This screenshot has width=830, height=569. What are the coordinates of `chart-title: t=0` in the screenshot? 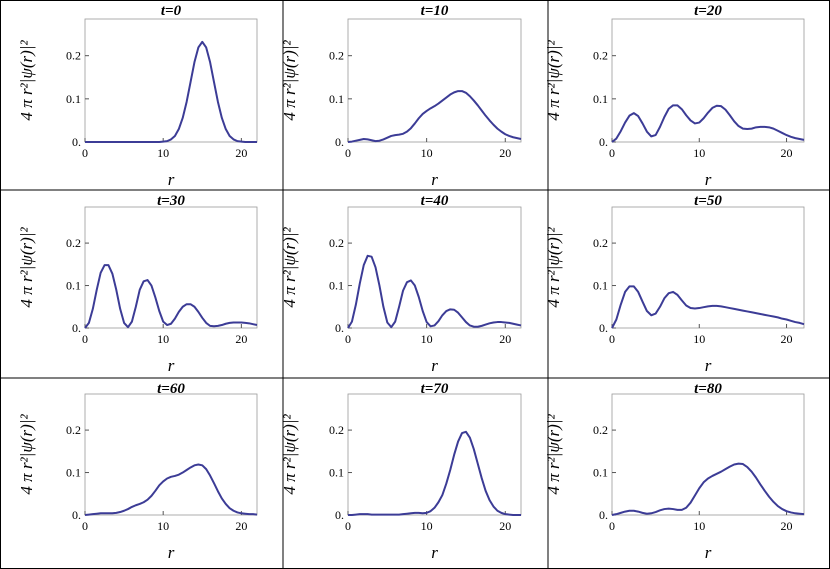 It's located at (171, 11).